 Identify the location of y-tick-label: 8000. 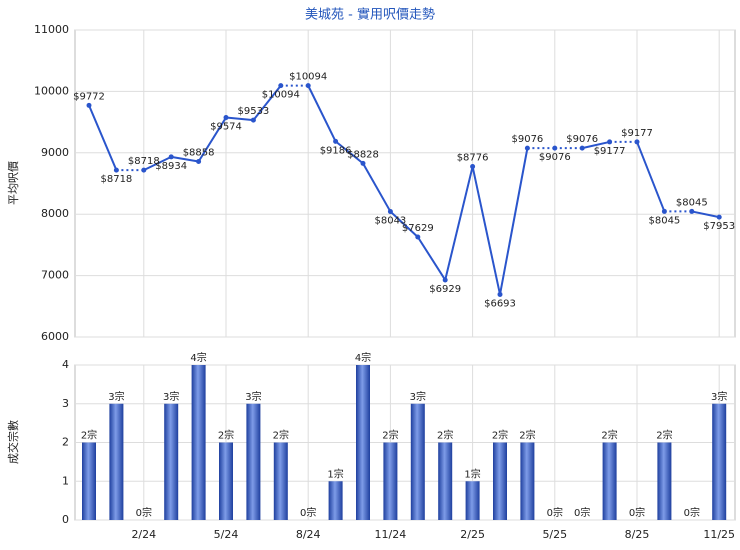
(55, 213).